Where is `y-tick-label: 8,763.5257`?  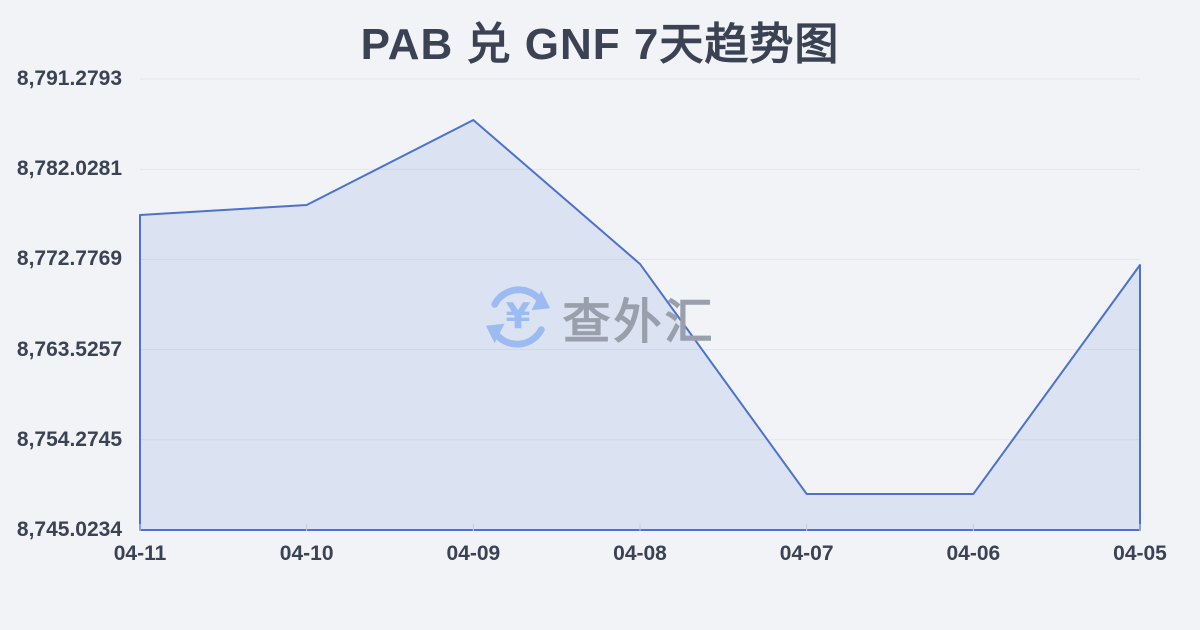 y-tick-label: 8,763.5257 is located at coordinates (69, 349).